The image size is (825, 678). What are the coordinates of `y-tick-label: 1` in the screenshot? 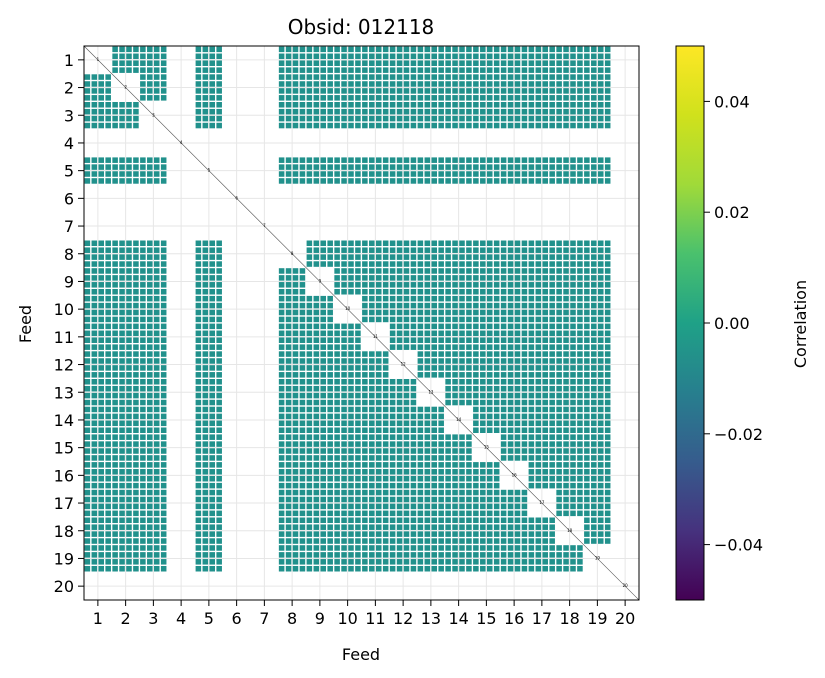 It's located at (69, 60).